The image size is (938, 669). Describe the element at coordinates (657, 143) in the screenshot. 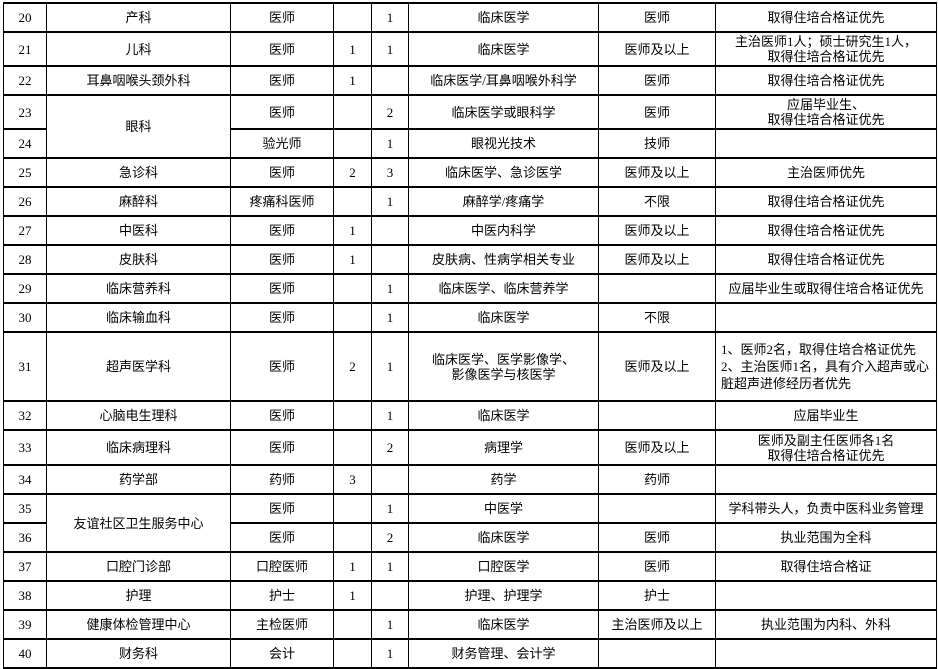

I see `cell-title-requirement: 技师` at that location.